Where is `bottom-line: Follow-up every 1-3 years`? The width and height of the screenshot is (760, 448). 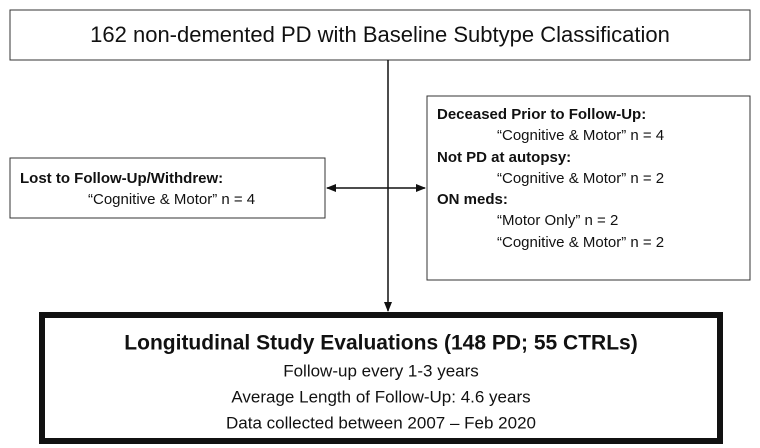
bottom-line: Follow-up every 1-3 years is located at coordinates (381, 370).